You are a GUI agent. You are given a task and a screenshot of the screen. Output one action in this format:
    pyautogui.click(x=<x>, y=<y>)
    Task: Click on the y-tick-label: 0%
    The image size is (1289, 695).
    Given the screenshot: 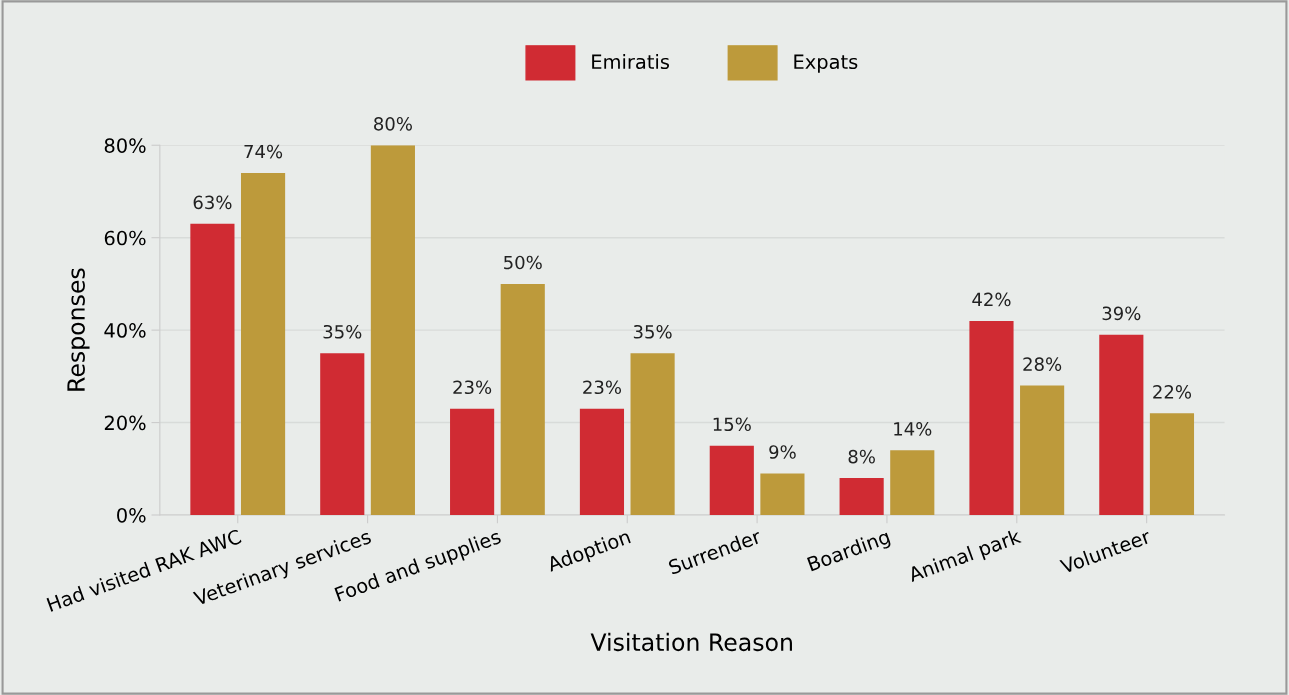 What is the action you would take?
    pyautogui.click(x=131, y=515)
    